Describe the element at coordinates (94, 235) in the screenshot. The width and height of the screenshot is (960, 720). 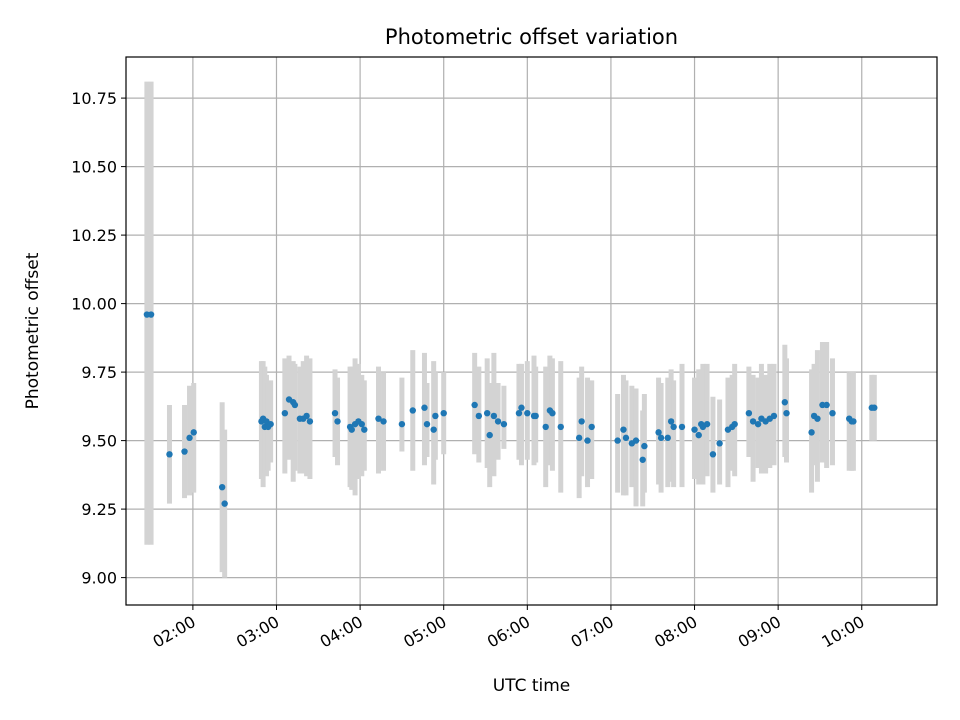
I see `y-tick-label: 10.25` at that location.